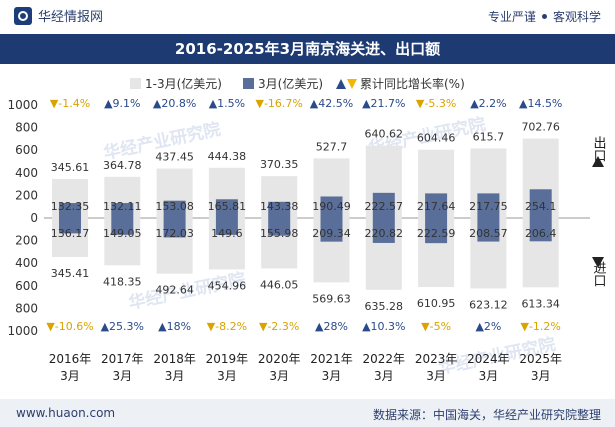 The width and height of the screenshot is (615, 427). I want to click on x-tick-label-year: 2019年, so click(227, 359).